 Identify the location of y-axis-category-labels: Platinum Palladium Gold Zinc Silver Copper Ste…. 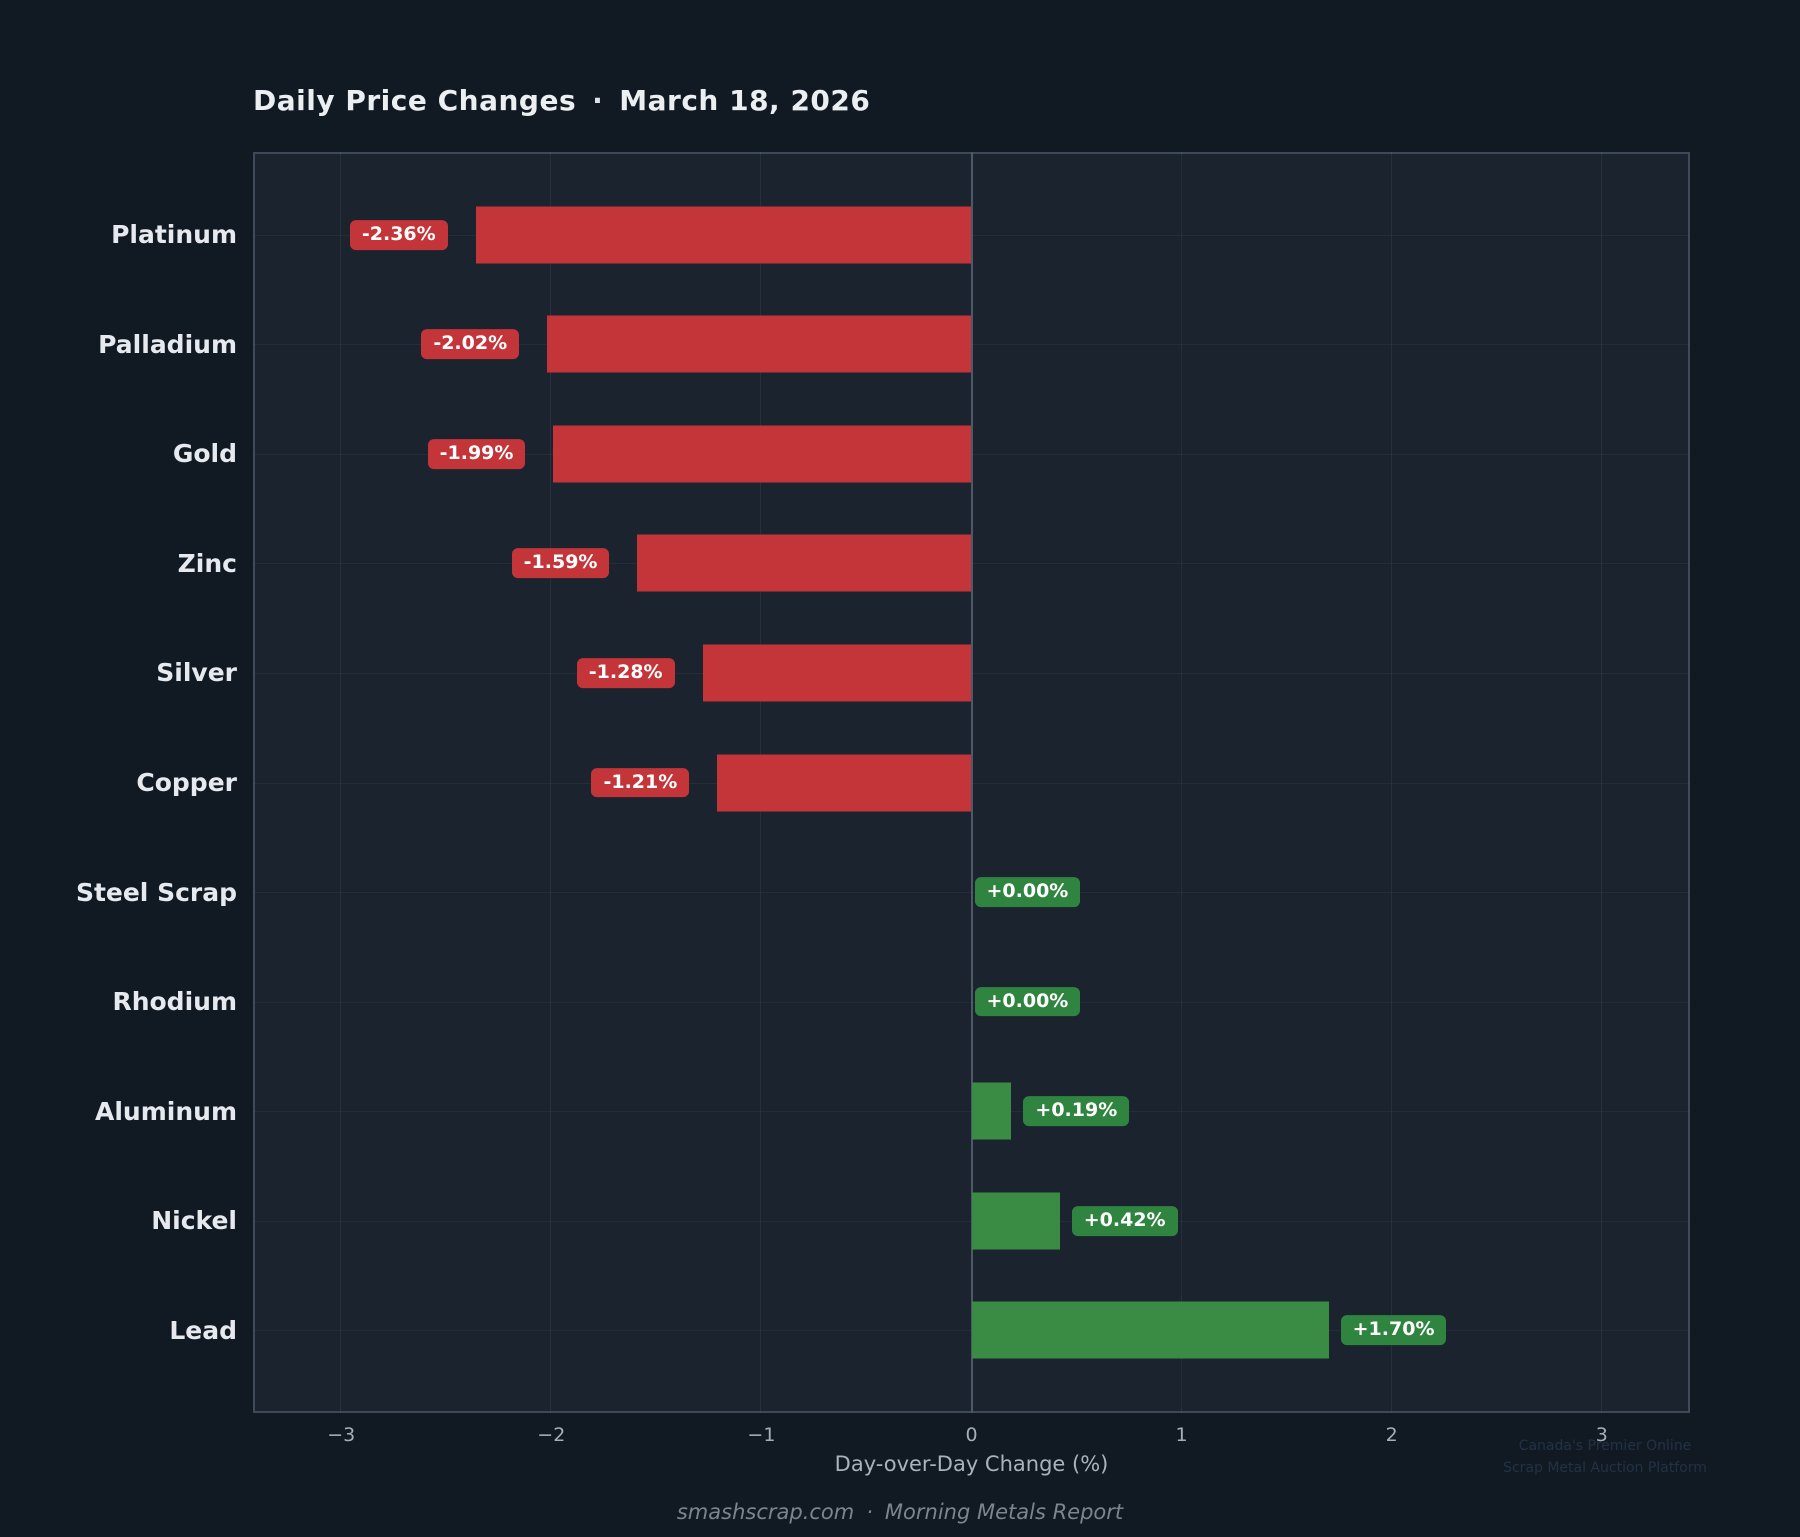
(118, 782).